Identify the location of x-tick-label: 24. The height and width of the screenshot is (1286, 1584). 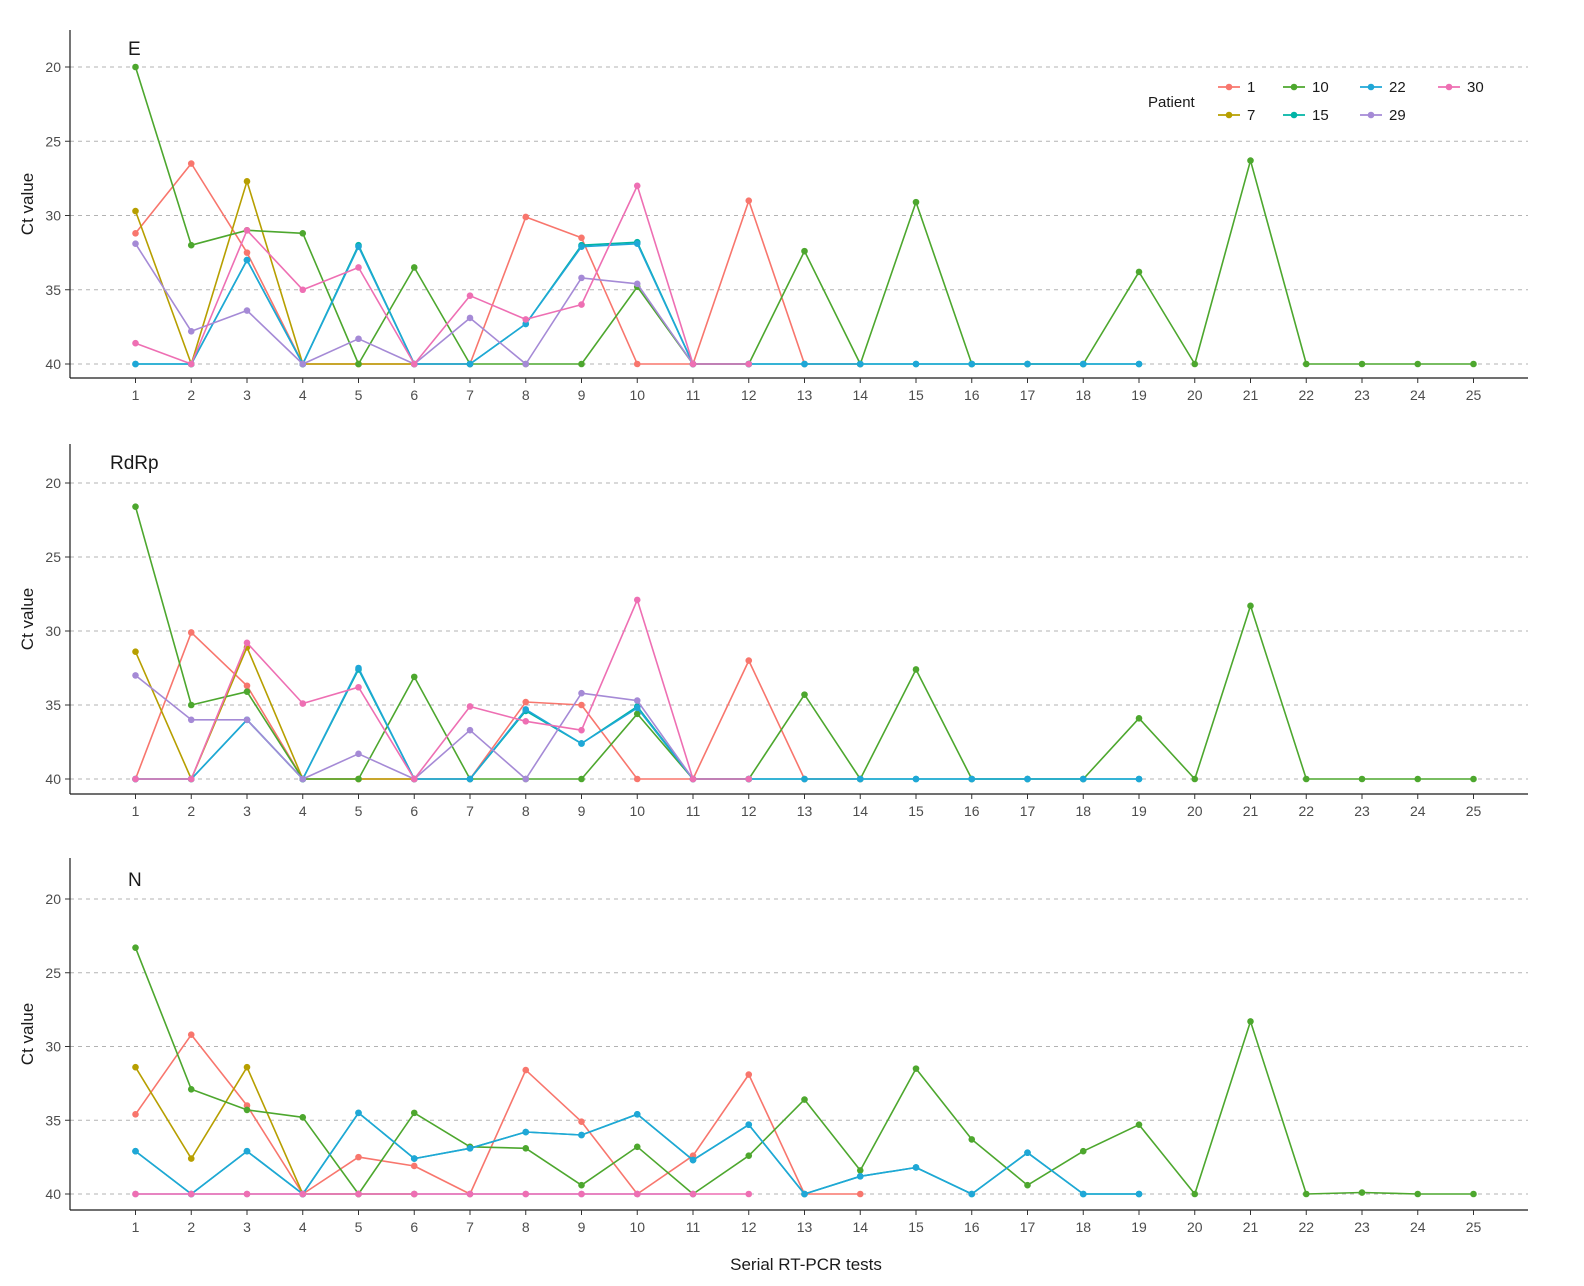
(1418, 1227).